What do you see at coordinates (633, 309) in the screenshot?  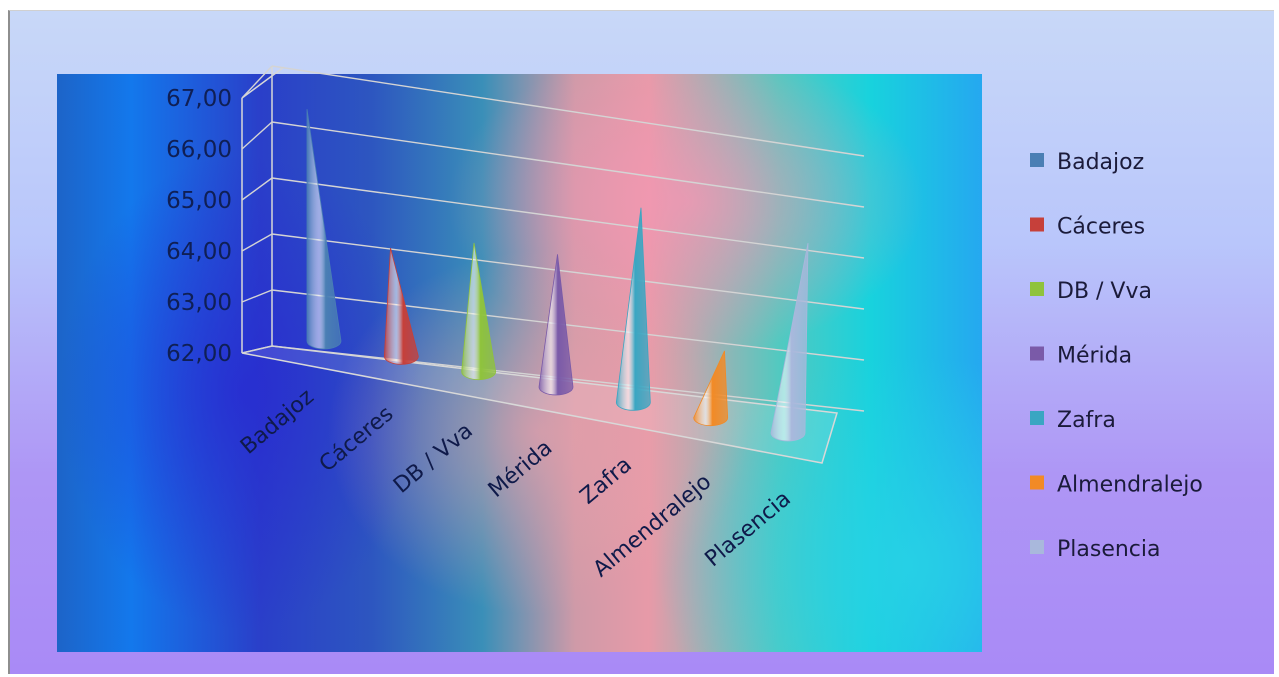 I see `cone-zafra` at bounding box center [633, 309].